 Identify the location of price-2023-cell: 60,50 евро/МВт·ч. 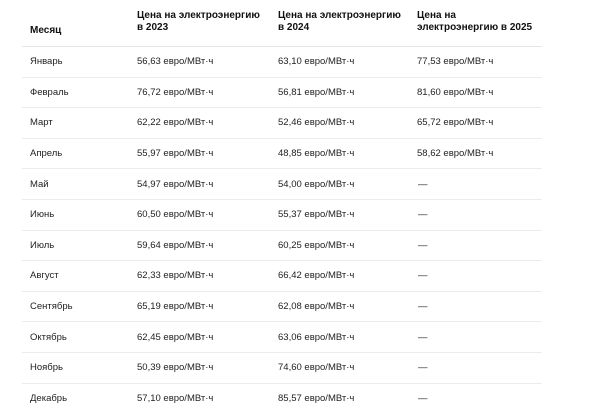
(199, 214).